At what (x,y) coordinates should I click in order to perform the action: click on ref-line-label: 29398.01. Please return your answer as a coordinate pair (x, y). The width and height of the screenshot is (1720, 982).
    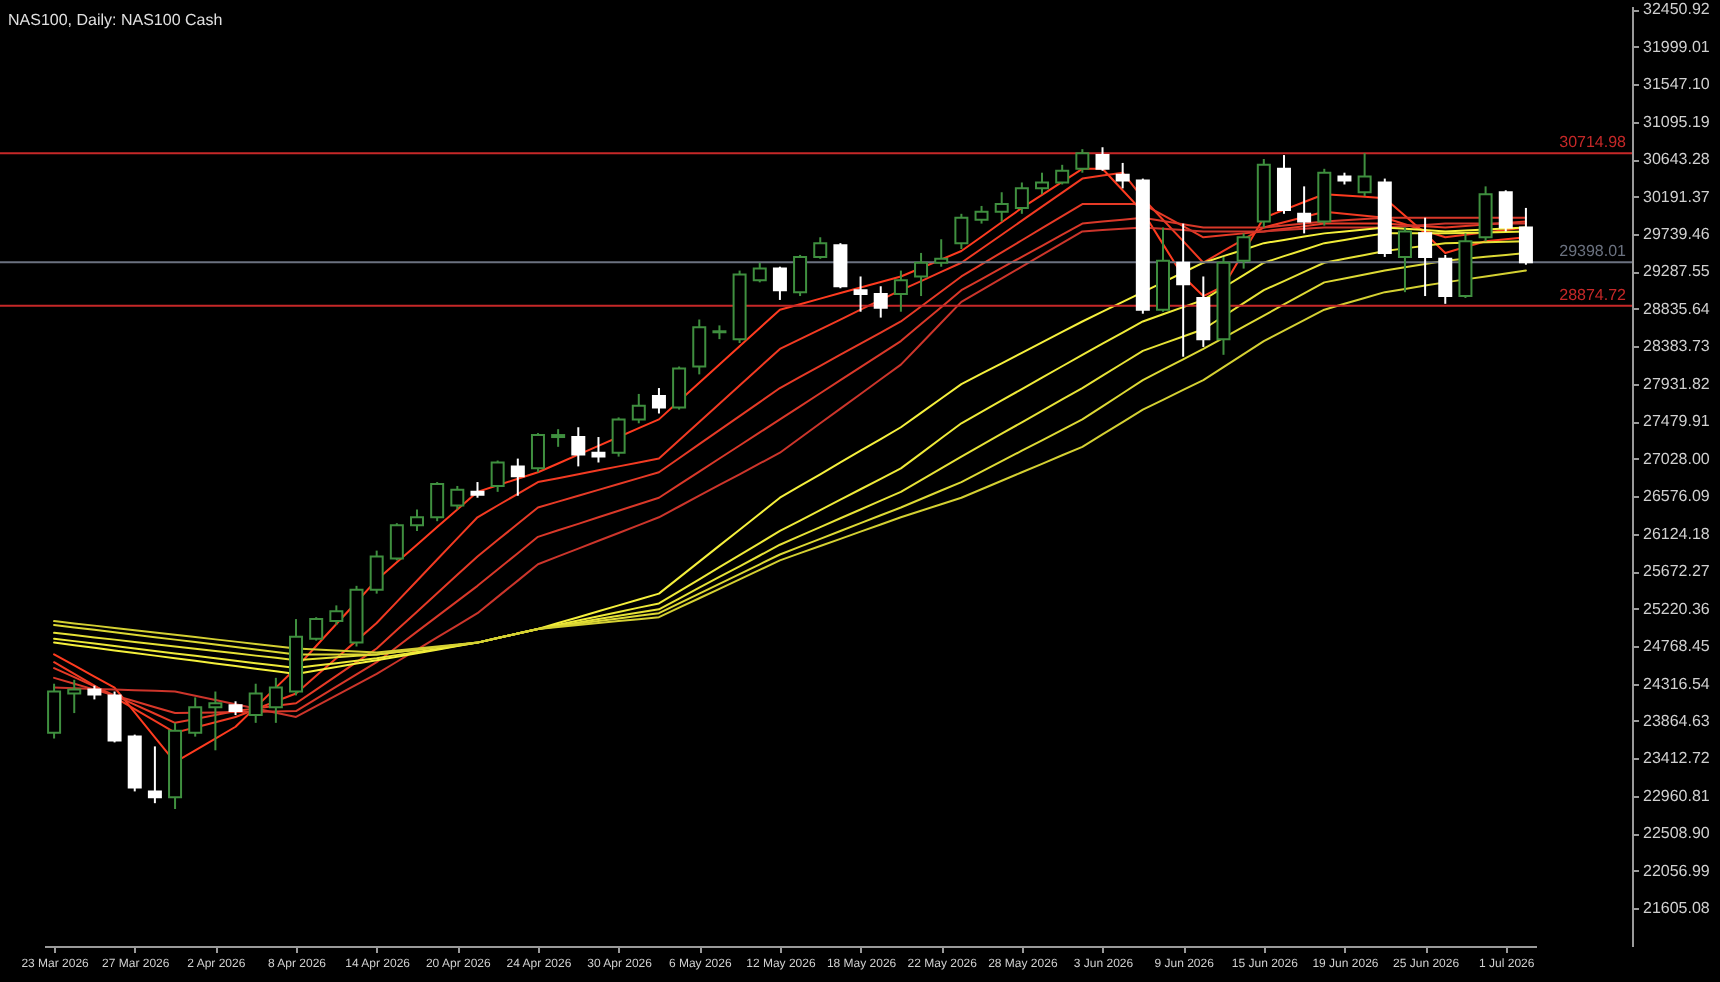
    Looking at the image, I should click on (1593, 251).